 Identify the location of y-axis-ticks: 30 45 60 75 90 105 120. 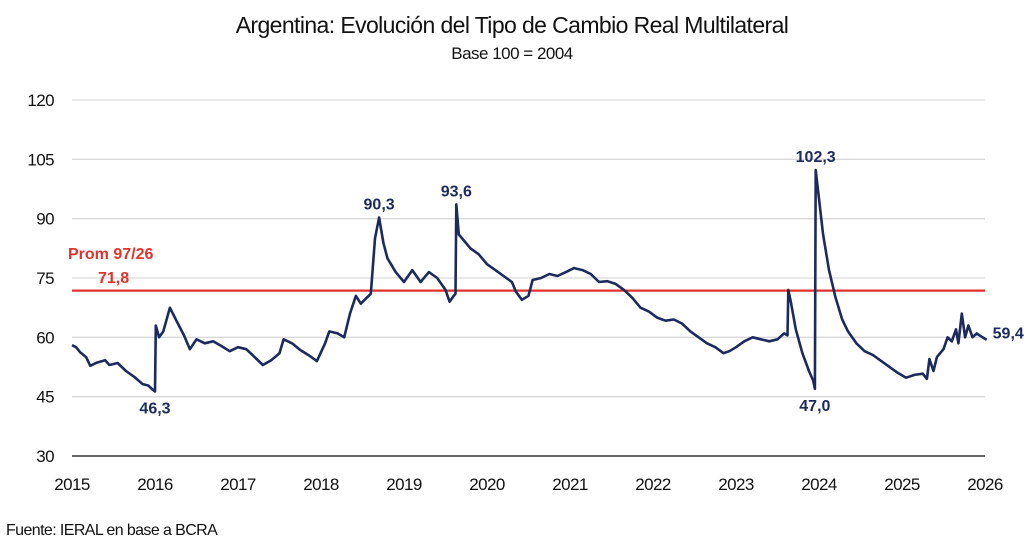
(40, 278).